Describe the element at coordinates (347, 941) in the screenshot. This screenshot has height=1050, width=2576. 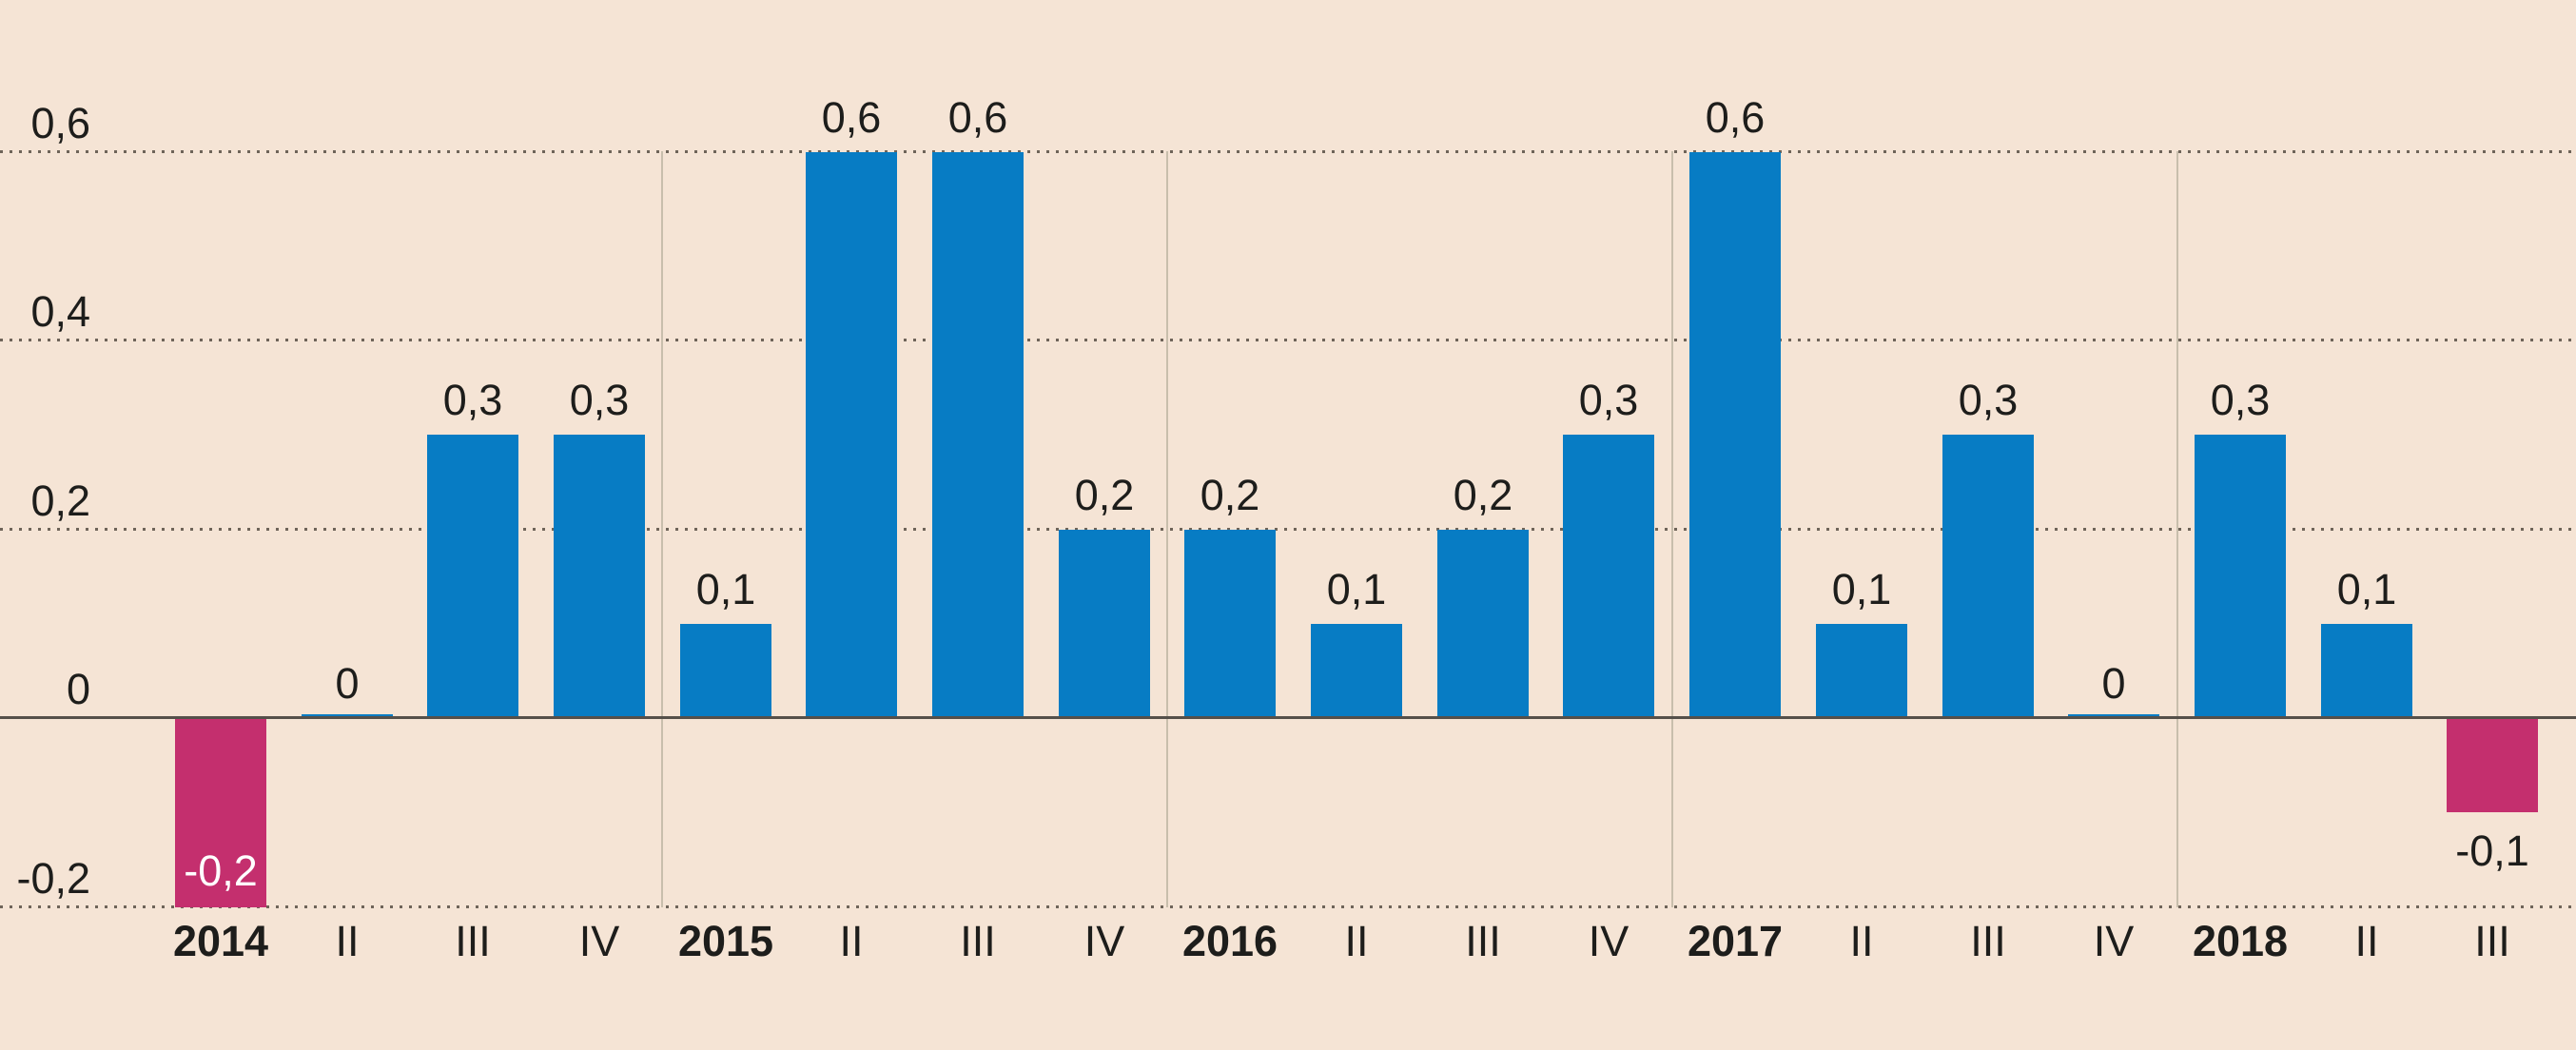
I see `x-axis-label-II-1: II` at that location.